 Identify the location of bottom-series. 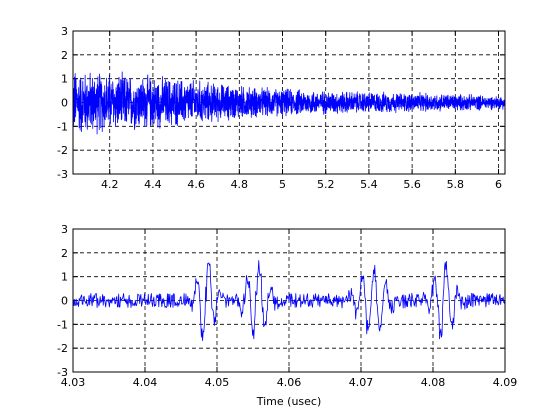
(289, 300).